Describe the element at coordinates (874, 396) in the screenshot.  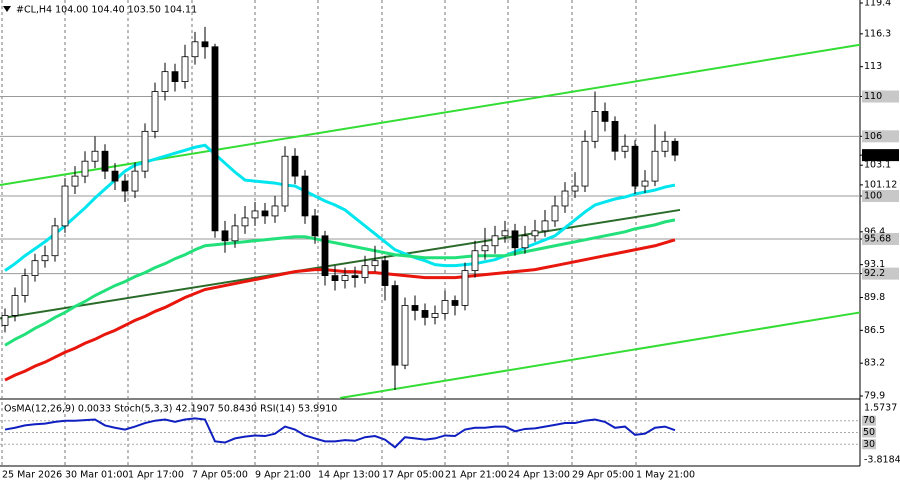
I see `y-tick-label: 79.9` at that location.